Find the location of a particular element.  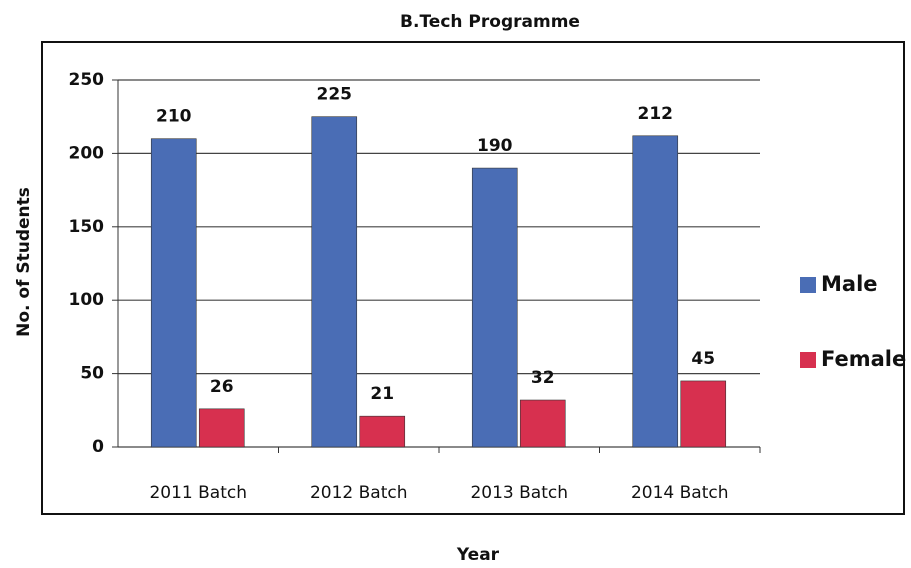

data-label: 45 is located at coordinates (703, 359).